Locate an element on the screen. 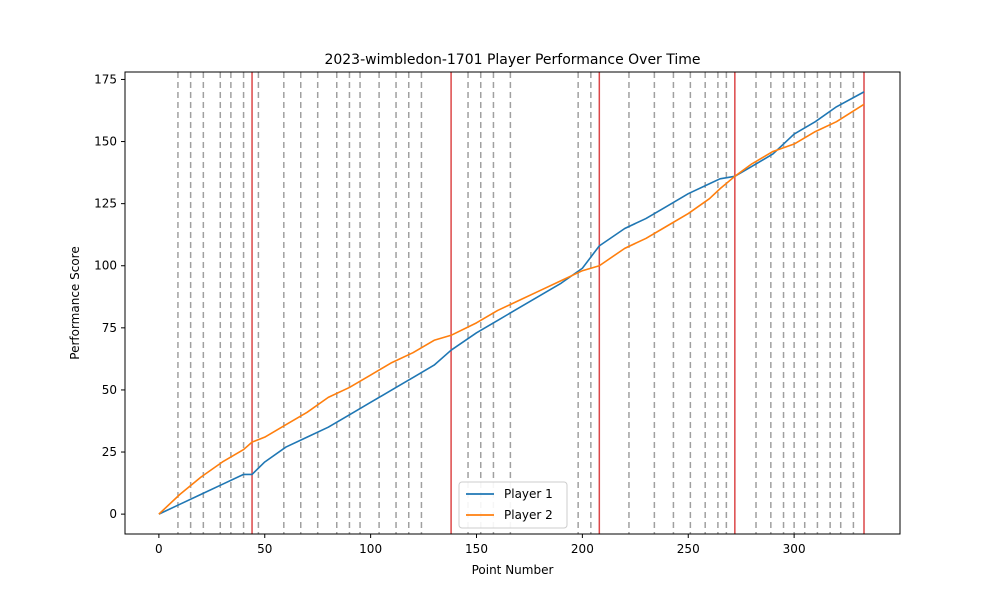 This screenshot has width=1000, height=600. legend-label-player-1: Player 1 is located at coordinates (528, 494).